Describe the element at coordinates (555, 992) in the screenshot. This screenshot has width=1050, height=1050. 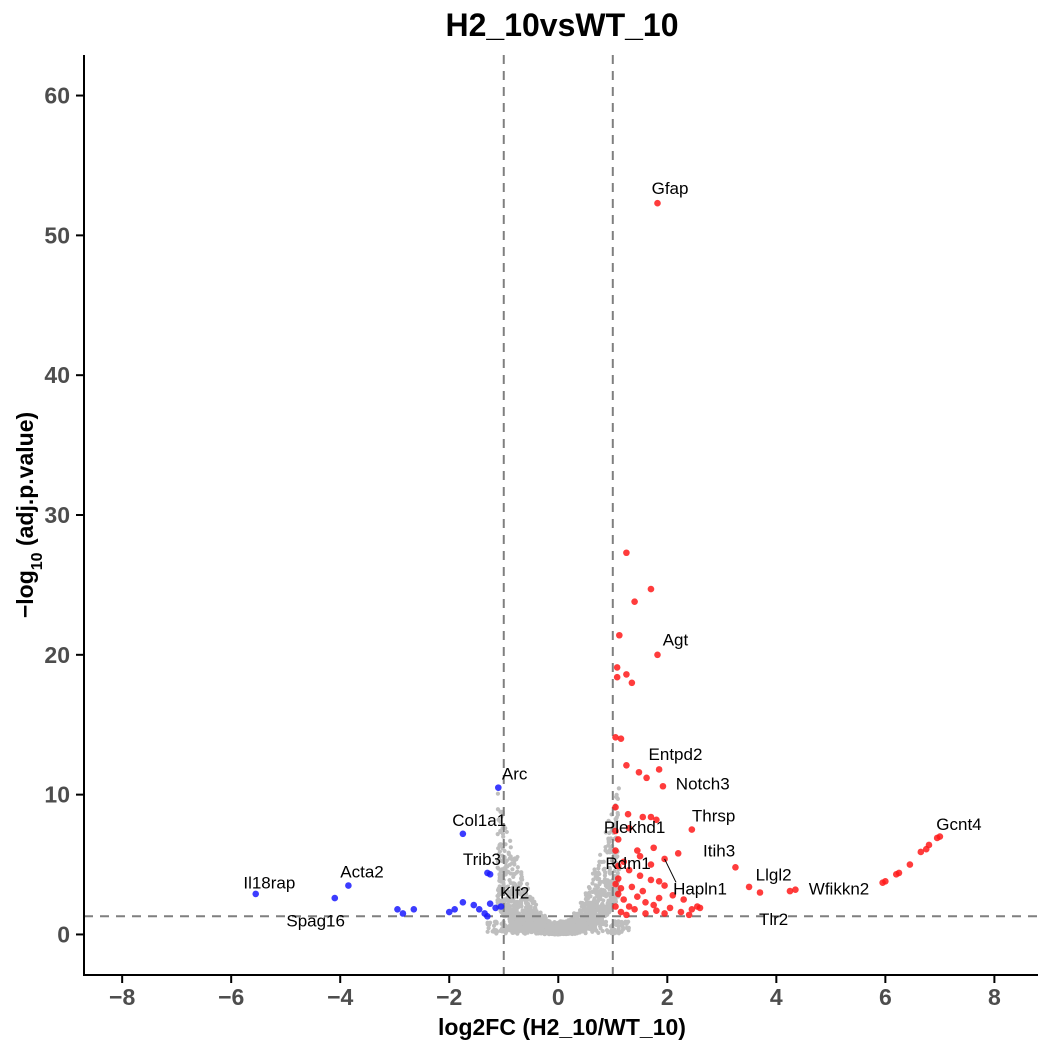
I see `x-axis-ticks: −8 −6 −4 −2 0 2 4 6 8` at that location.